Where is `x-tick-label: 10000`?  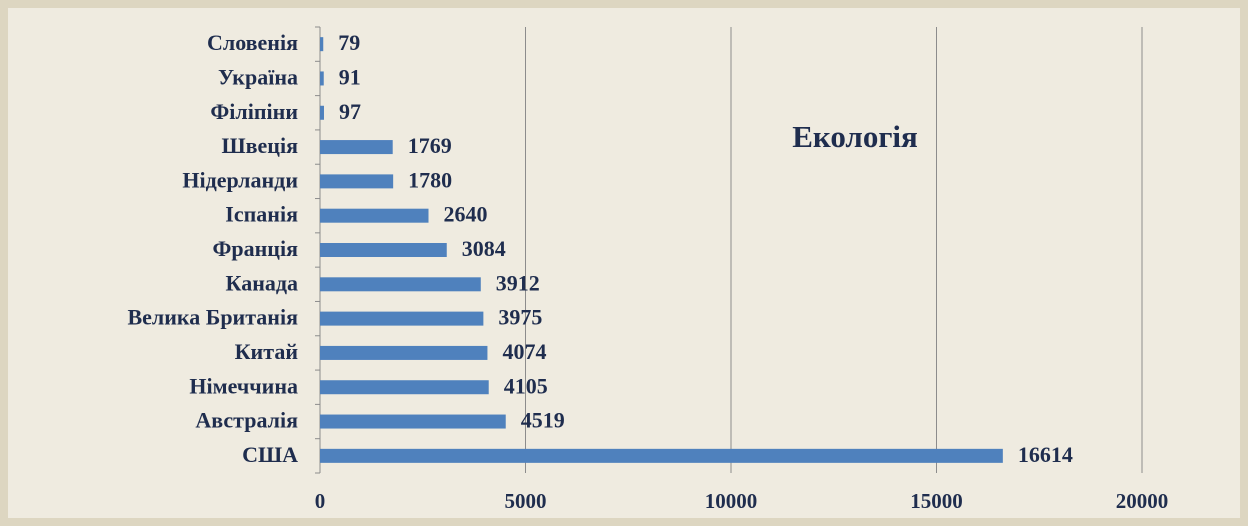
x-tick-label: 10000 is located at coordinates (731, 501).